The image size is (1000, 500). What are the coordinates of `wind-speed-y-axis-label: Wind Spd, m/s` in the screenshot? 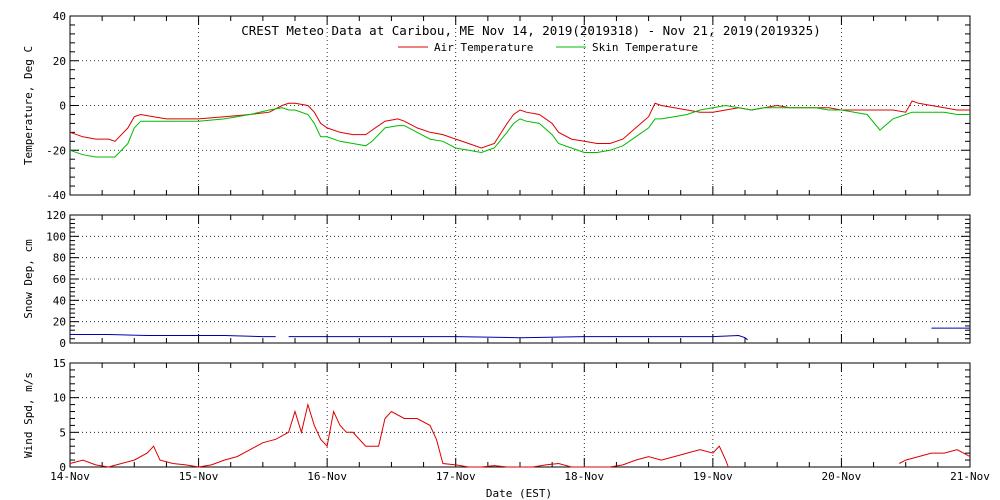 It's located at (28, 415).